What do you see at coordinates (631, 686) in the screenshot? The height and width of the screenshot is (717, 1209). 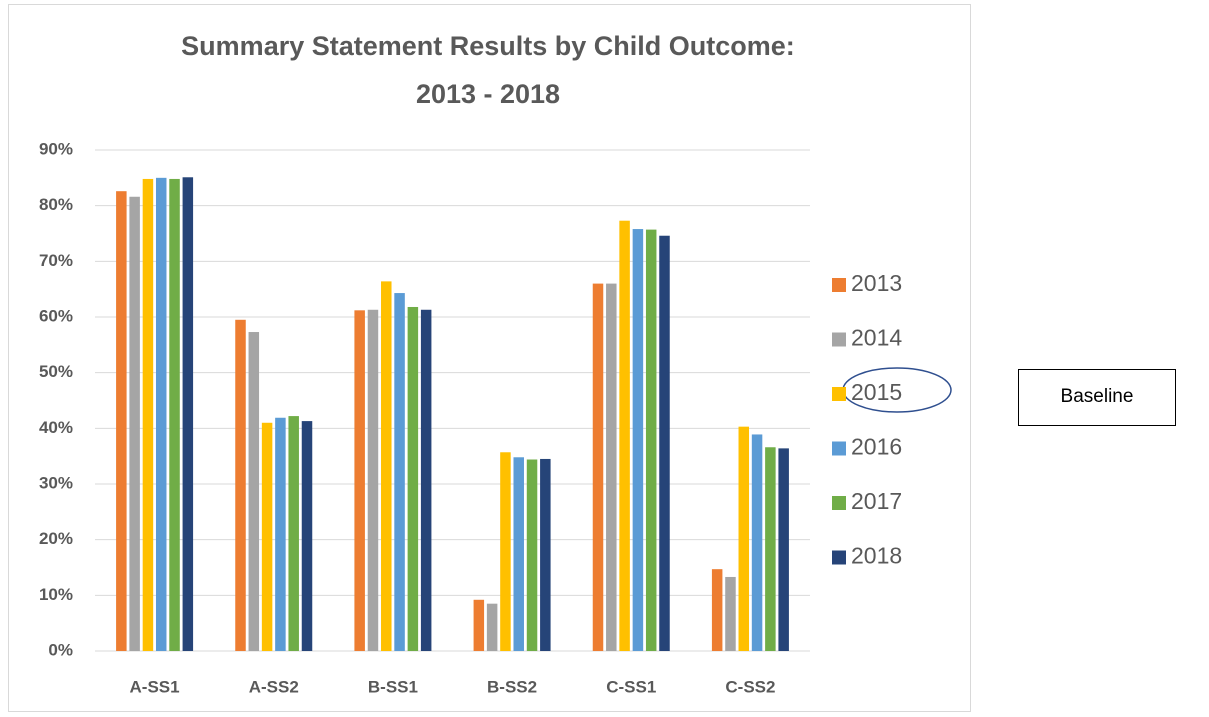 I see `x-tick-label: C-SS1` at bounding box center [631, 686].